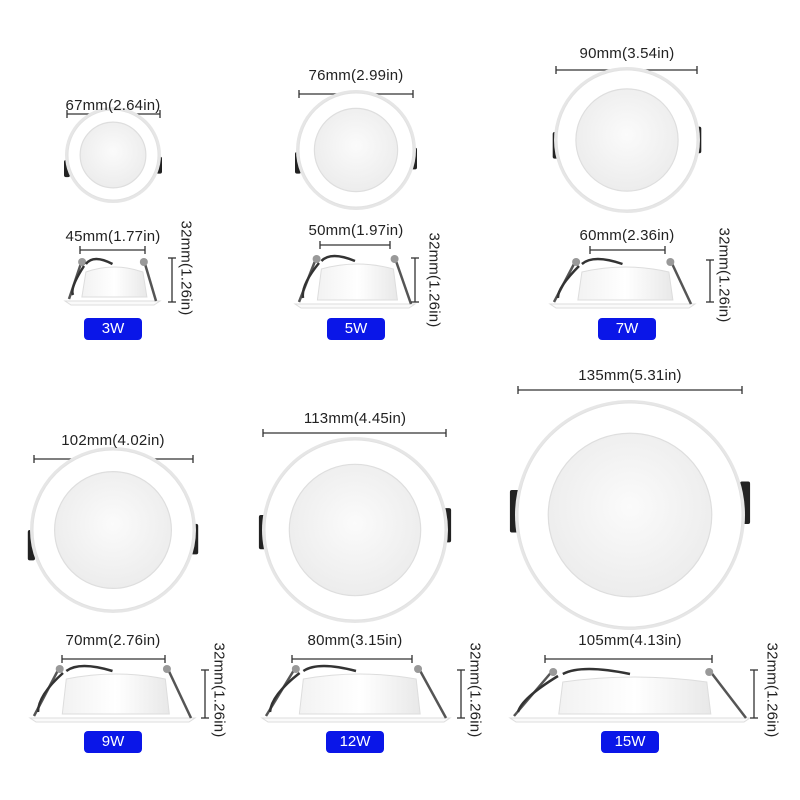 This screenshot has width=800, height=800. Describe the element at coordinates (627, 235) in the screenshot. I see `cutout-label: 60mm(2.36in)` at that location.